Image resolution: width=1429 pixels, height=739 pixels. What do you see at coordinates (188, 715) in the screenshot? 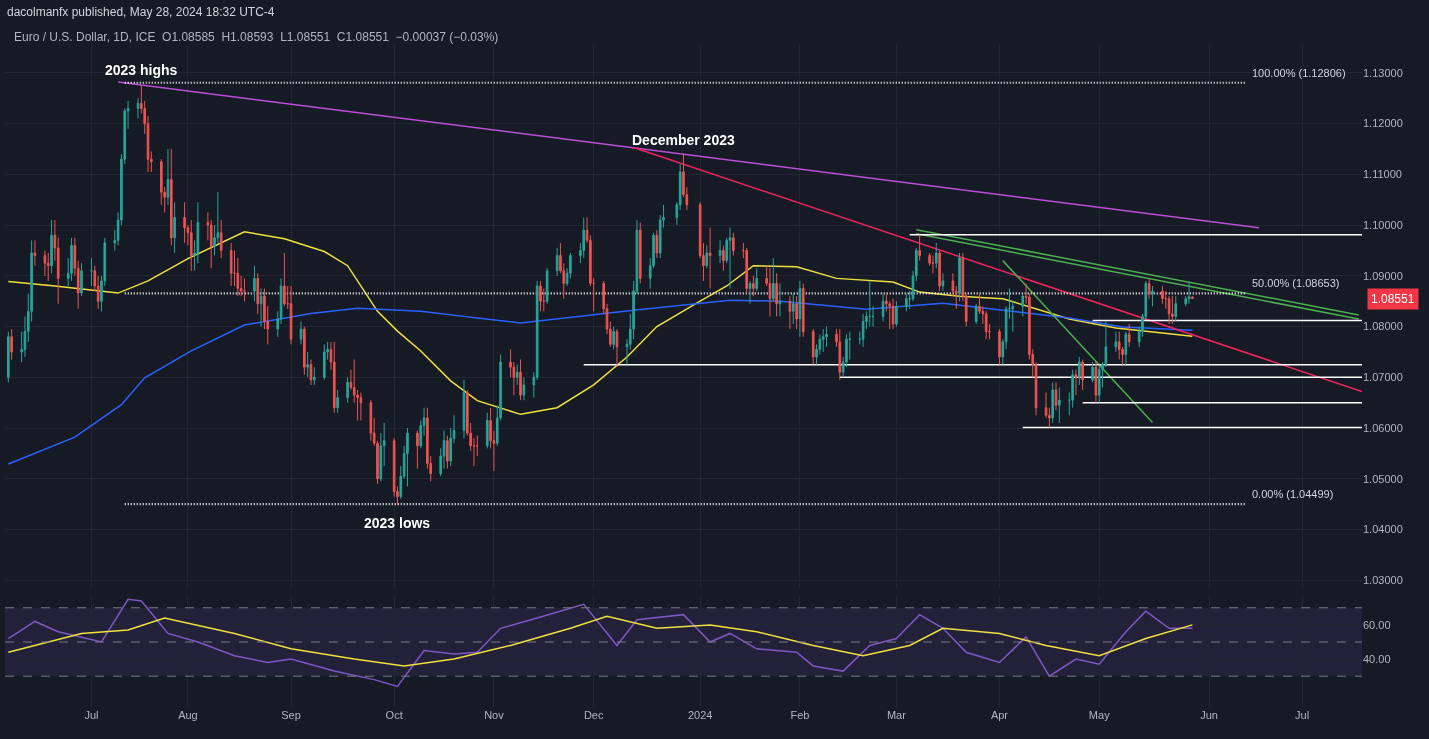
I see `x-tick-label: Aug` at bounding box center [188, 715].